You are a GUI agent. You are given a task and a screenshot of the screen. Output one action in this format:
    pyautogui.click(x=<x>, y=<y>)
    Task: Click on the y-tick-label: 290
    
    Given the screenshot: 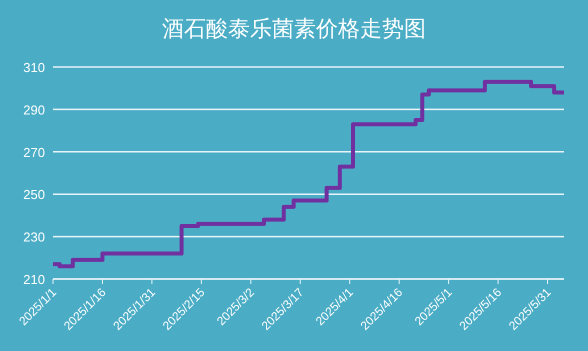 What is the action you would take?
    pyautogui.click(x=34, y=110)
    